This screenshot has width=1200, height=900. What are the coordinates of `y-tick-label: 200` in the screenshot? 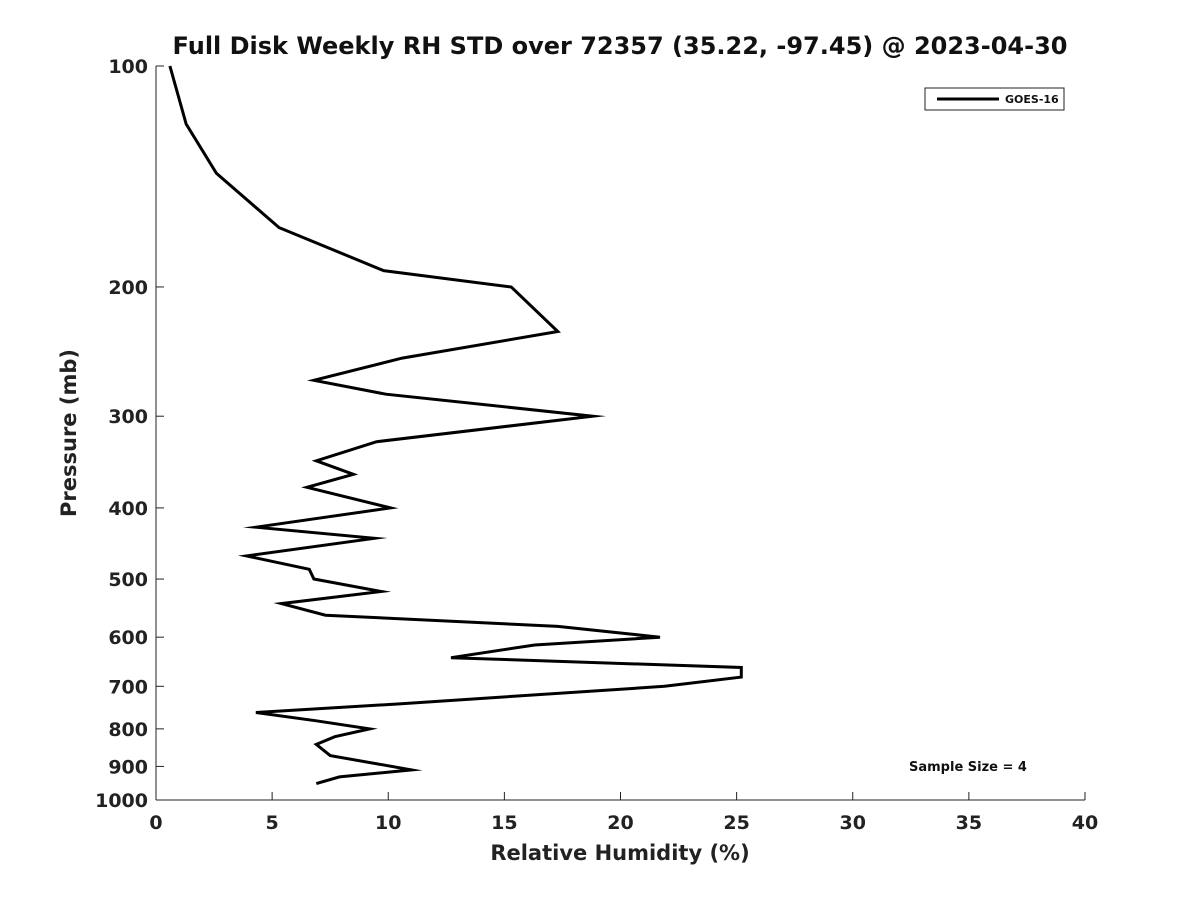 It's located at (128, 288).